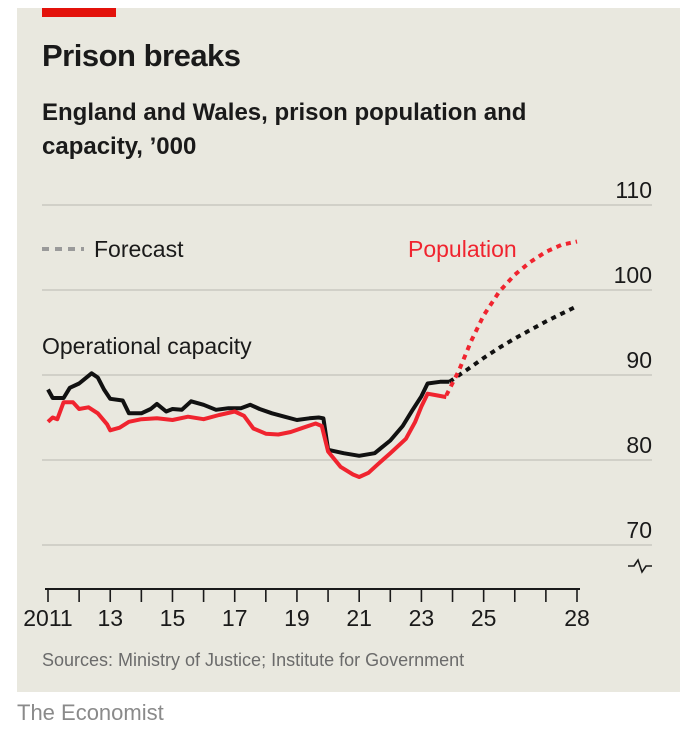  What do you see at coordinates (79, 12) in the screenshot?
I see `accent-bar` at bounding box center [79, 12].